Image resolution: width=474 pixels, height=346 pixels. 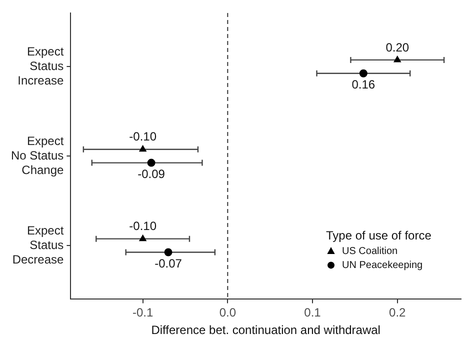 I want to click on x-axis-title: Difference bet. continuation and withdrawal, so click(x=265, y=330).